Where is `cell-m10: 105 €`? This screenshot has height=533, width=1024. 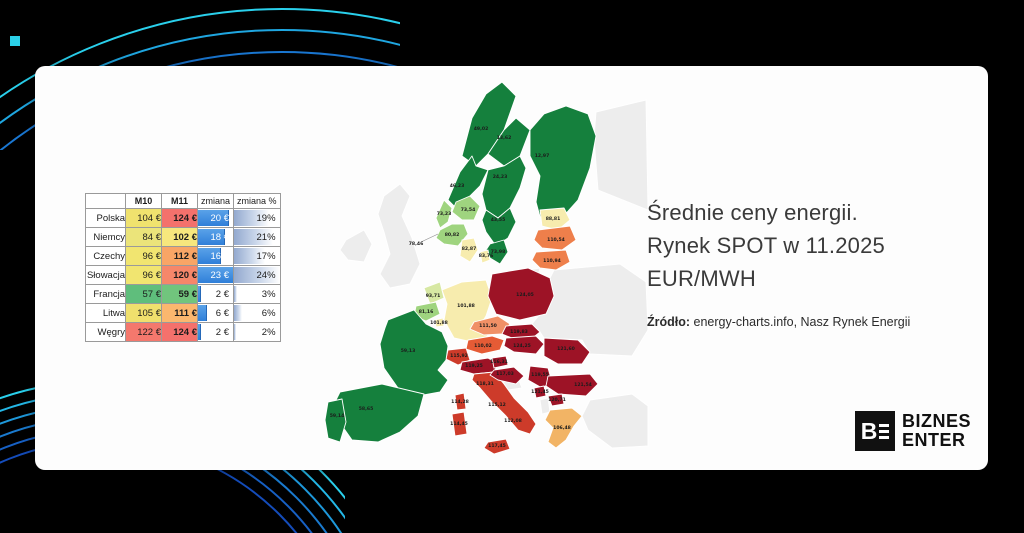 cell-m10: 105 € is located at coordinates (143, 313).